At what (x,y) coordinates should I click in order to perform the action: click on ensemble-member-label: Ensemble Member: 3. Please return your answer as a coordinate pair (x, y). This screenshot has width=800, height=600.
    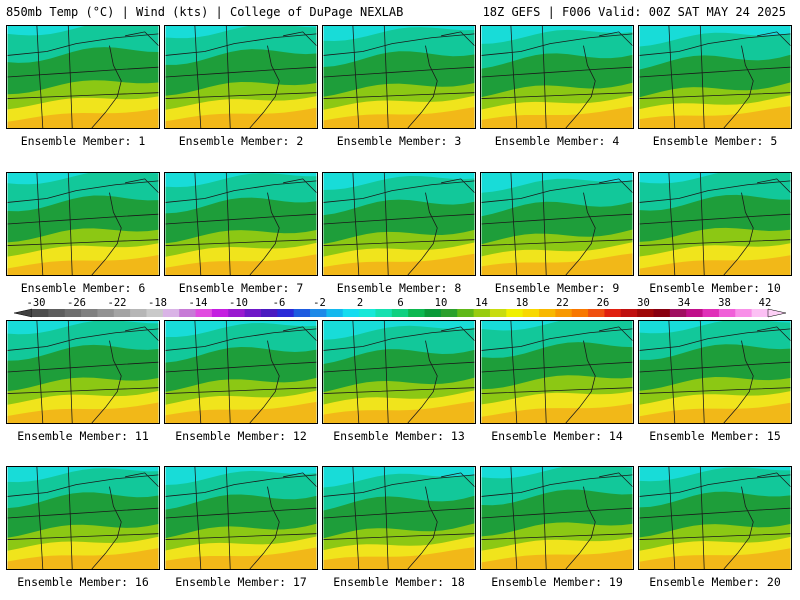
    Looking at the image, I should click on (399, 141).